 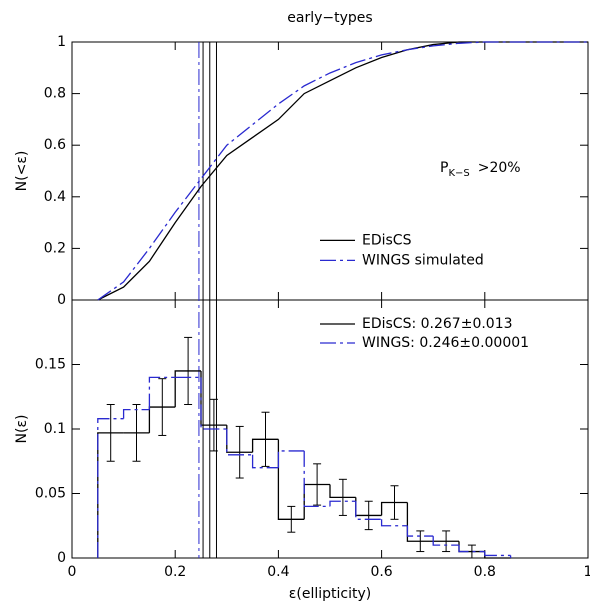 What do you see at coordinates (423, 260) in the screenshot?
I see `legend-label: WINGS simulated` at bounding box center [423, 260].